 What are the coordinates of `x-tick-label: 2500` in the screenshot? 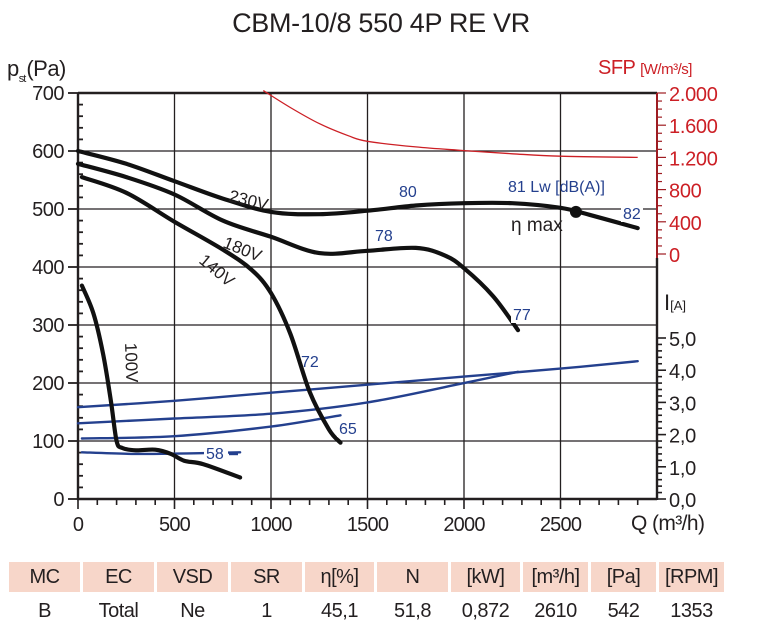 It's located at (561, 525).